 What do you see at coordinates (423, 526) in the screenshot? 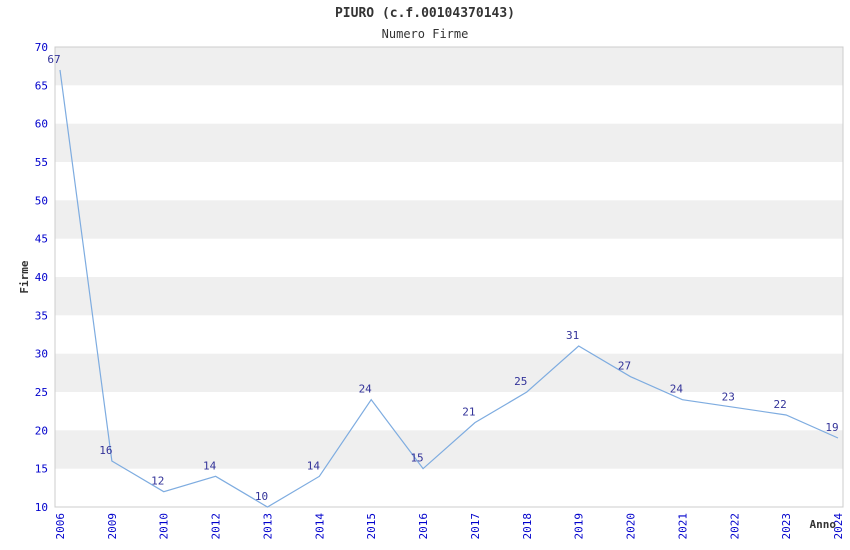
I see `x-tick-label: 2016` at bounding box center [423, 526].